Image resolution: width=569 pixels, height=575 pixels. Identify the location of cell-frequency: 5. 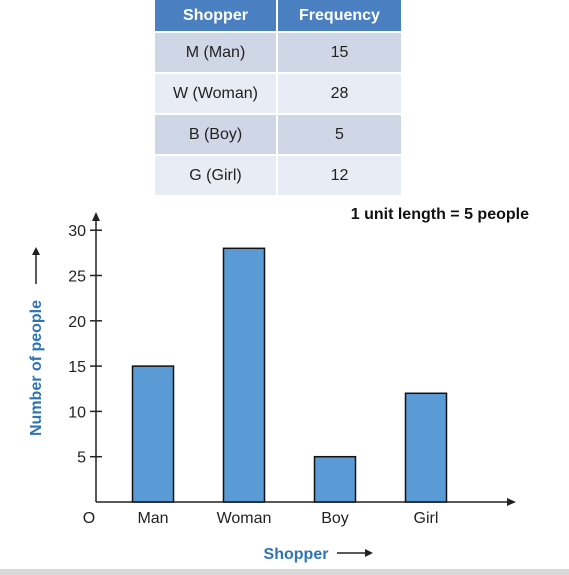
(339, 135).